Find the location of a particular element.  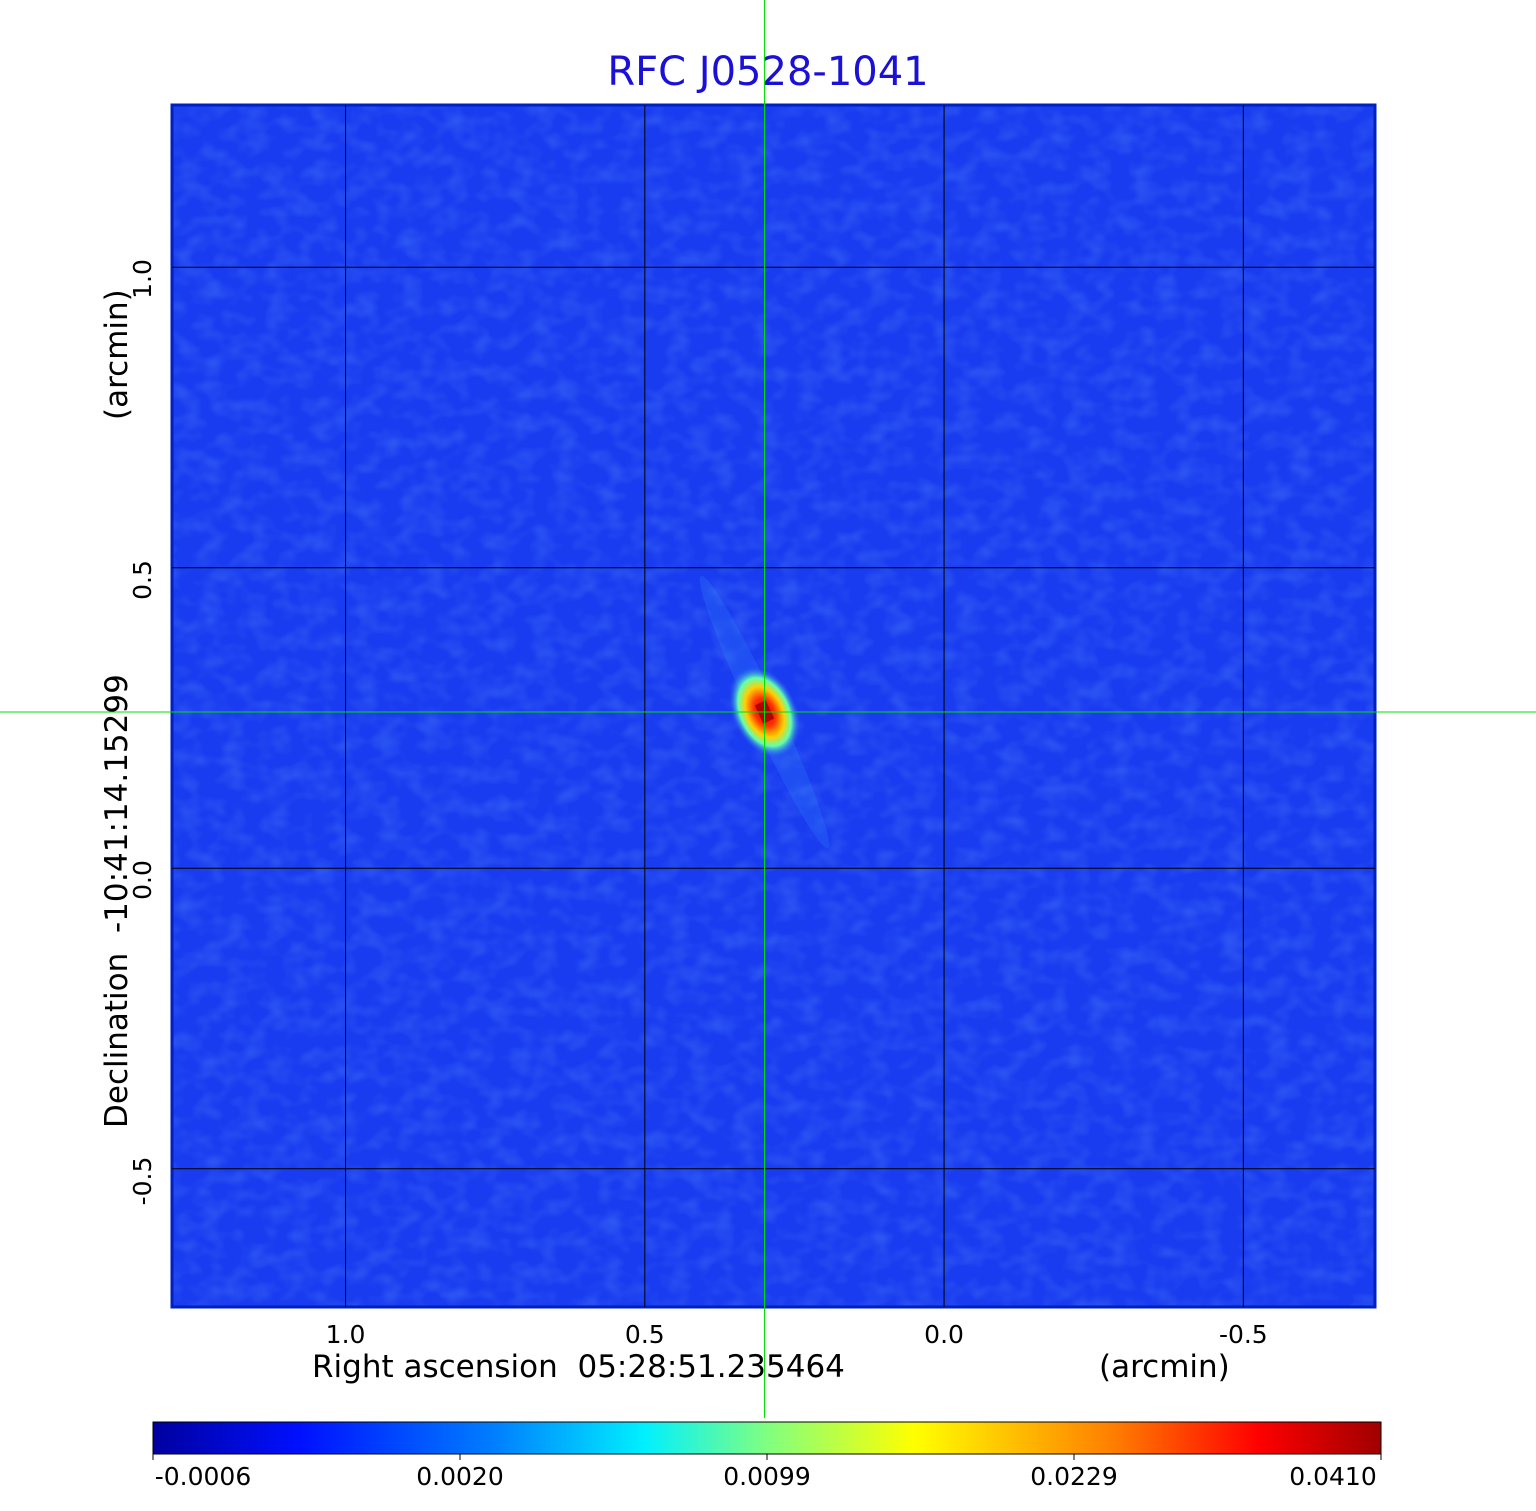

colorbar-label: 0.0020 is located at coordinates (460, 1476).